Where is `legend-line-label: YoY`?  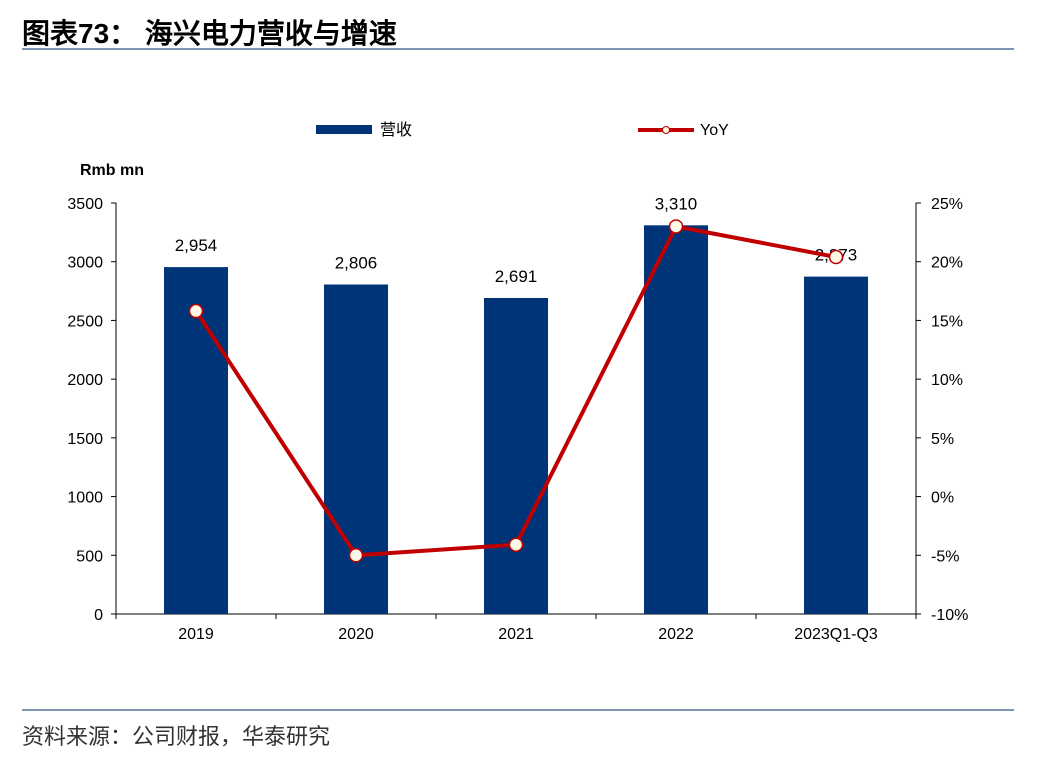 legend-line-label: YoY is located at coordinates (714, 130).